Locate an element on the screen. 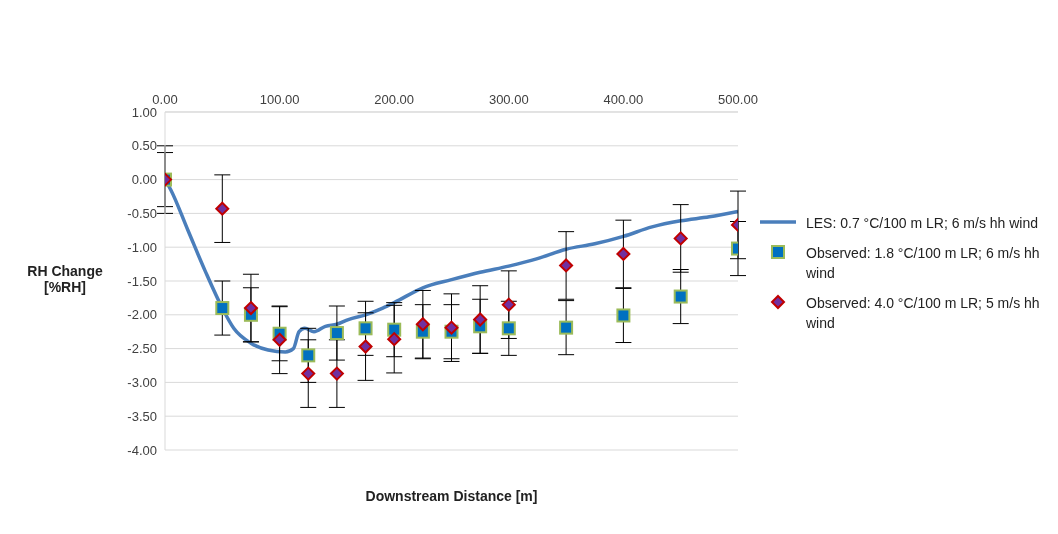 This screenshot has height=534, width=1058. x-tick-label: 500.00 is located at coordinates (738, 99).